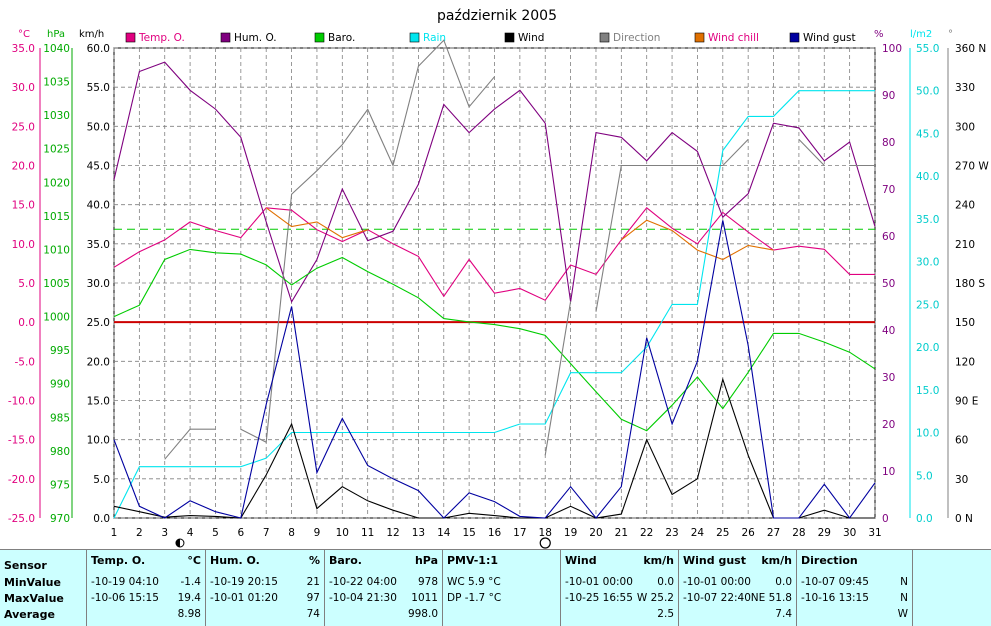 The image size is (991, 626). Describe the element at coordinates (665, 582) in the screenshot. I see `min-value: 0.0` at that location.